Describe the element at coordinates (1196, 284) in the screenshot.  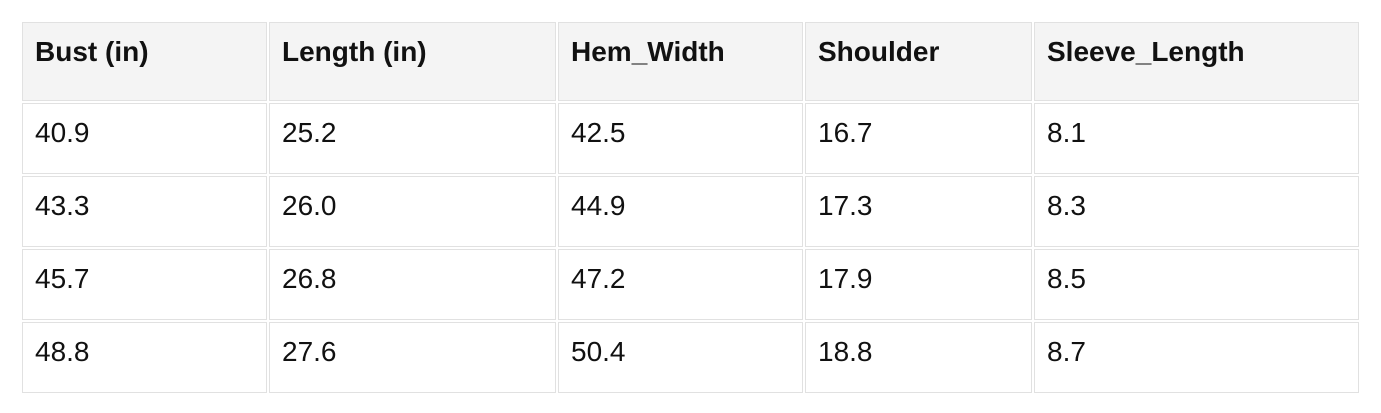
I see `table-cell: 8.5` at that location.